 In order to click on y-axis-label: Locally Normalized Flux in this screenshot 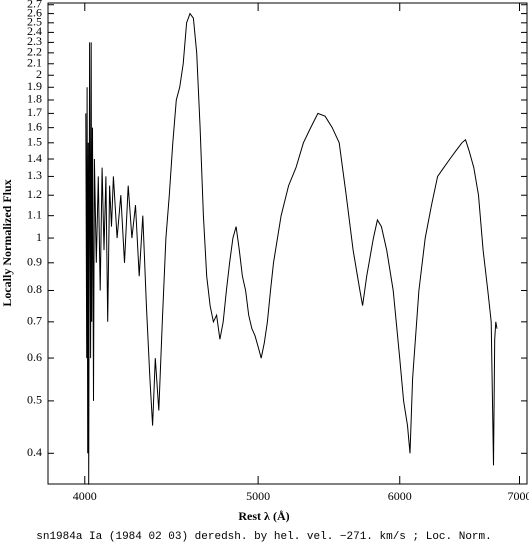, I will do `click(7, 242)`.